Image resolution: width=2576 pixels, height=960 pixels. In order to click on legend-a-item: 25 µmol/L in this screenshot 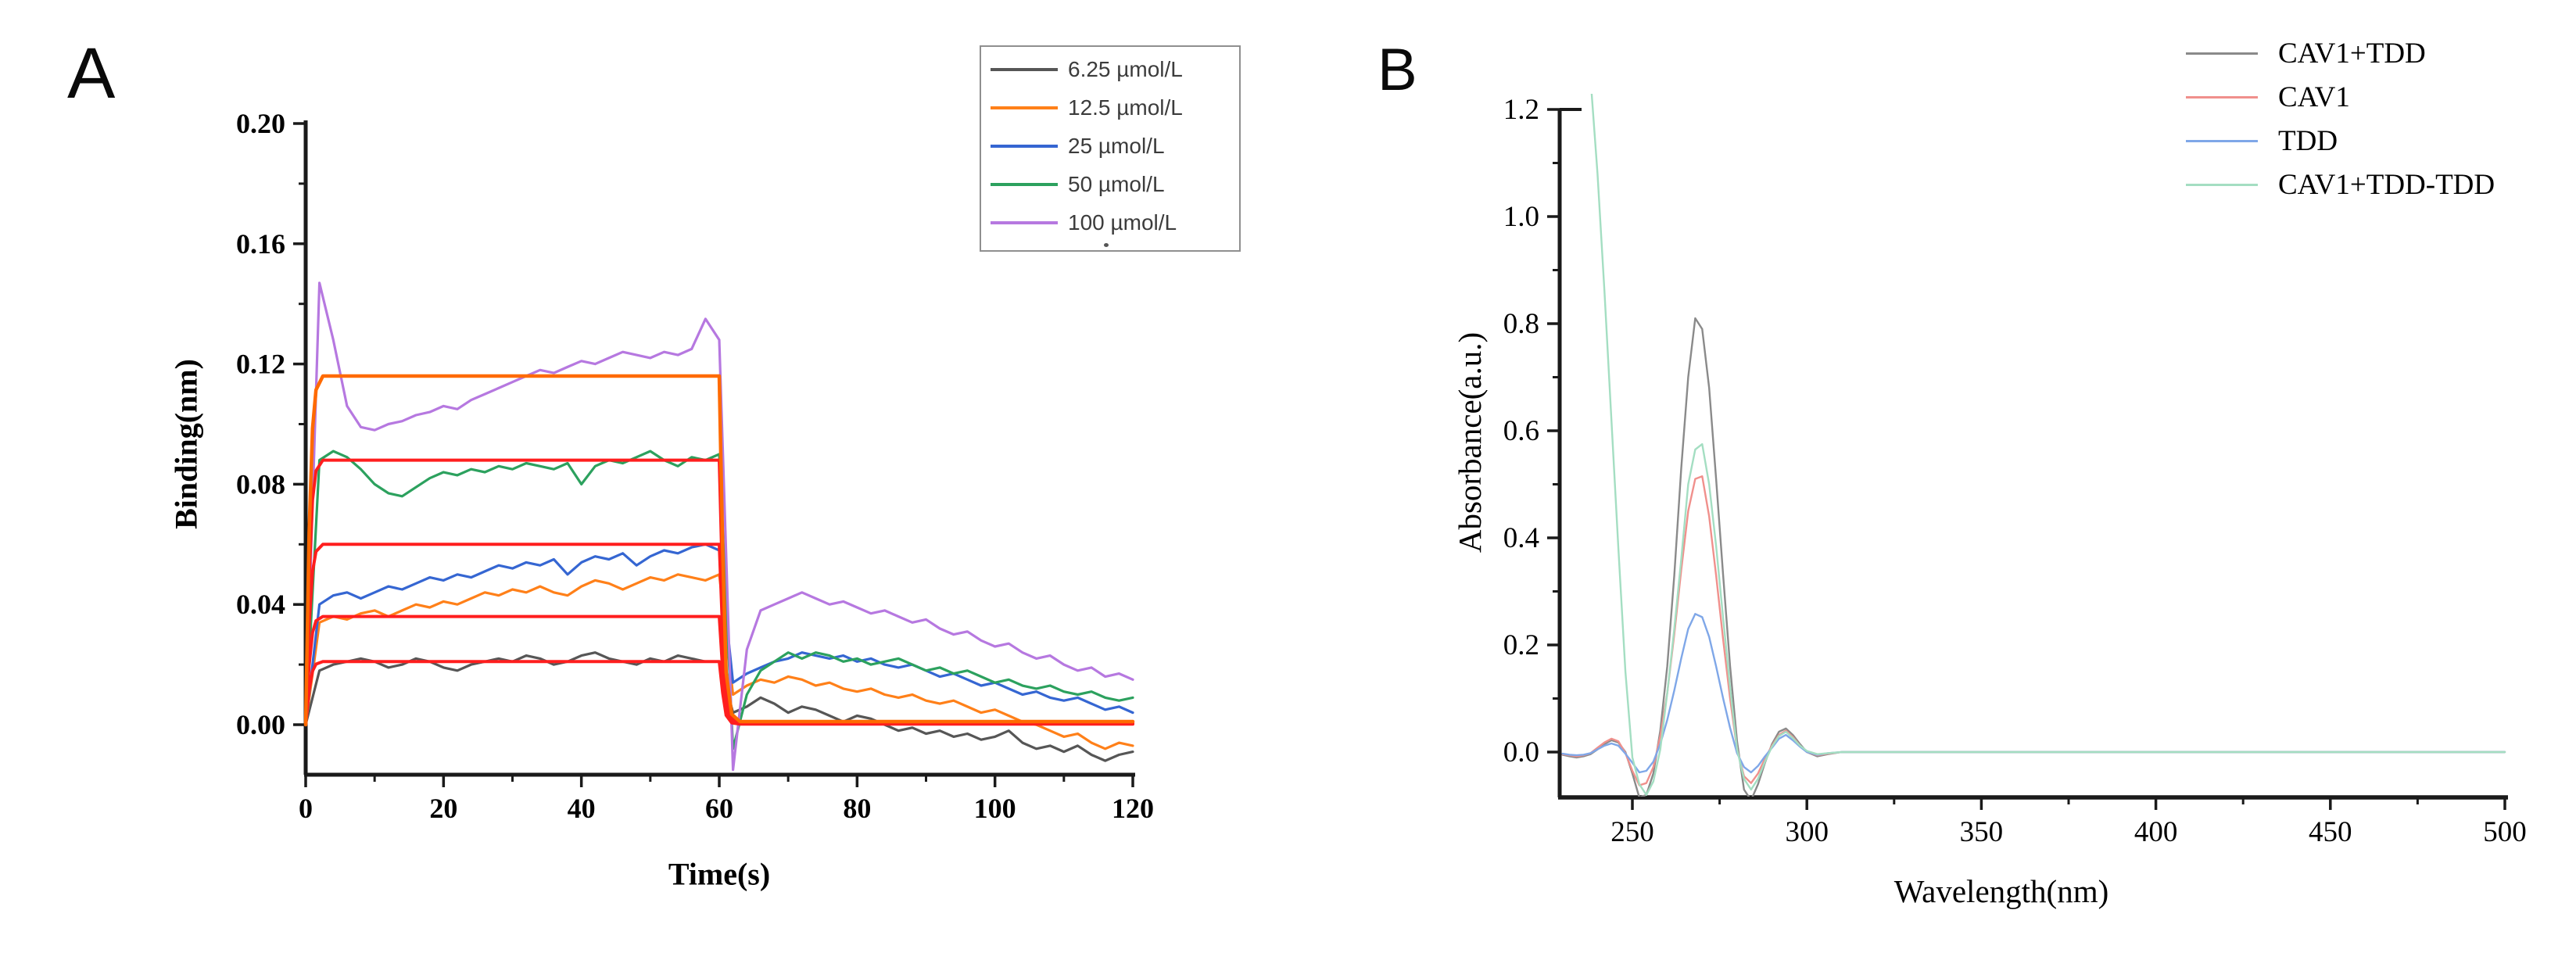, I will do `click(1112, 146)`.